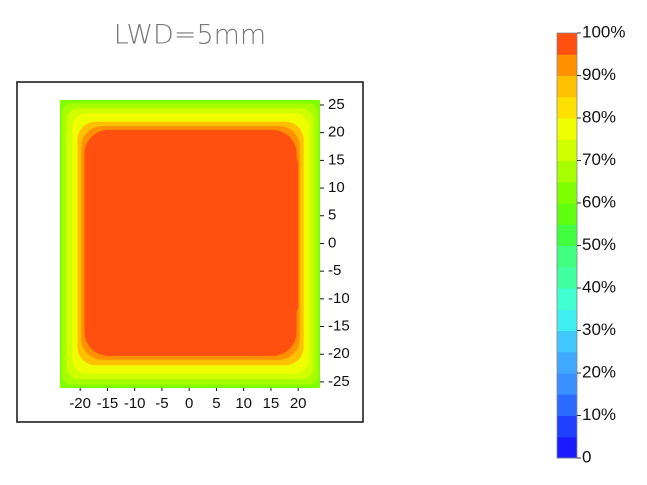 This screenshot has height=485, width=647. I want to click on y-tick-label: -5, so click(334, 270).